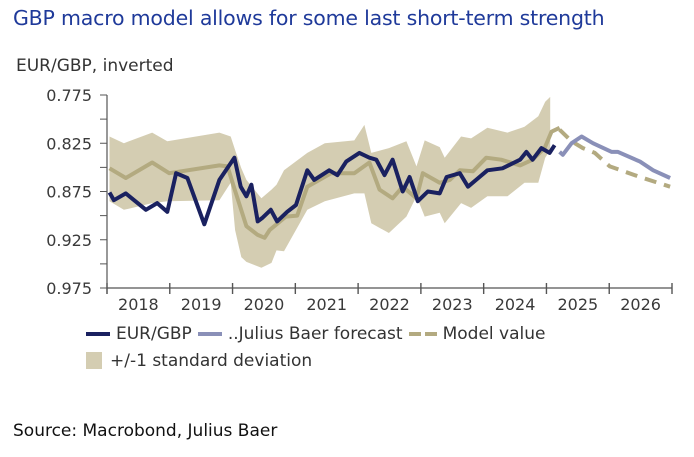  I want to click on y-tick-label: 0.975, so click(69, 288).